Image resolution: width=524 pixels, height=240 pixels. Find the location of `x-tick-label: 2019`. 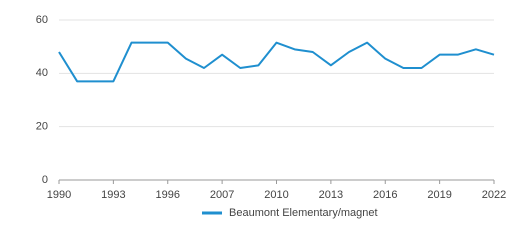

x-tick-label: 2019 is located at coordinates (439, 195).